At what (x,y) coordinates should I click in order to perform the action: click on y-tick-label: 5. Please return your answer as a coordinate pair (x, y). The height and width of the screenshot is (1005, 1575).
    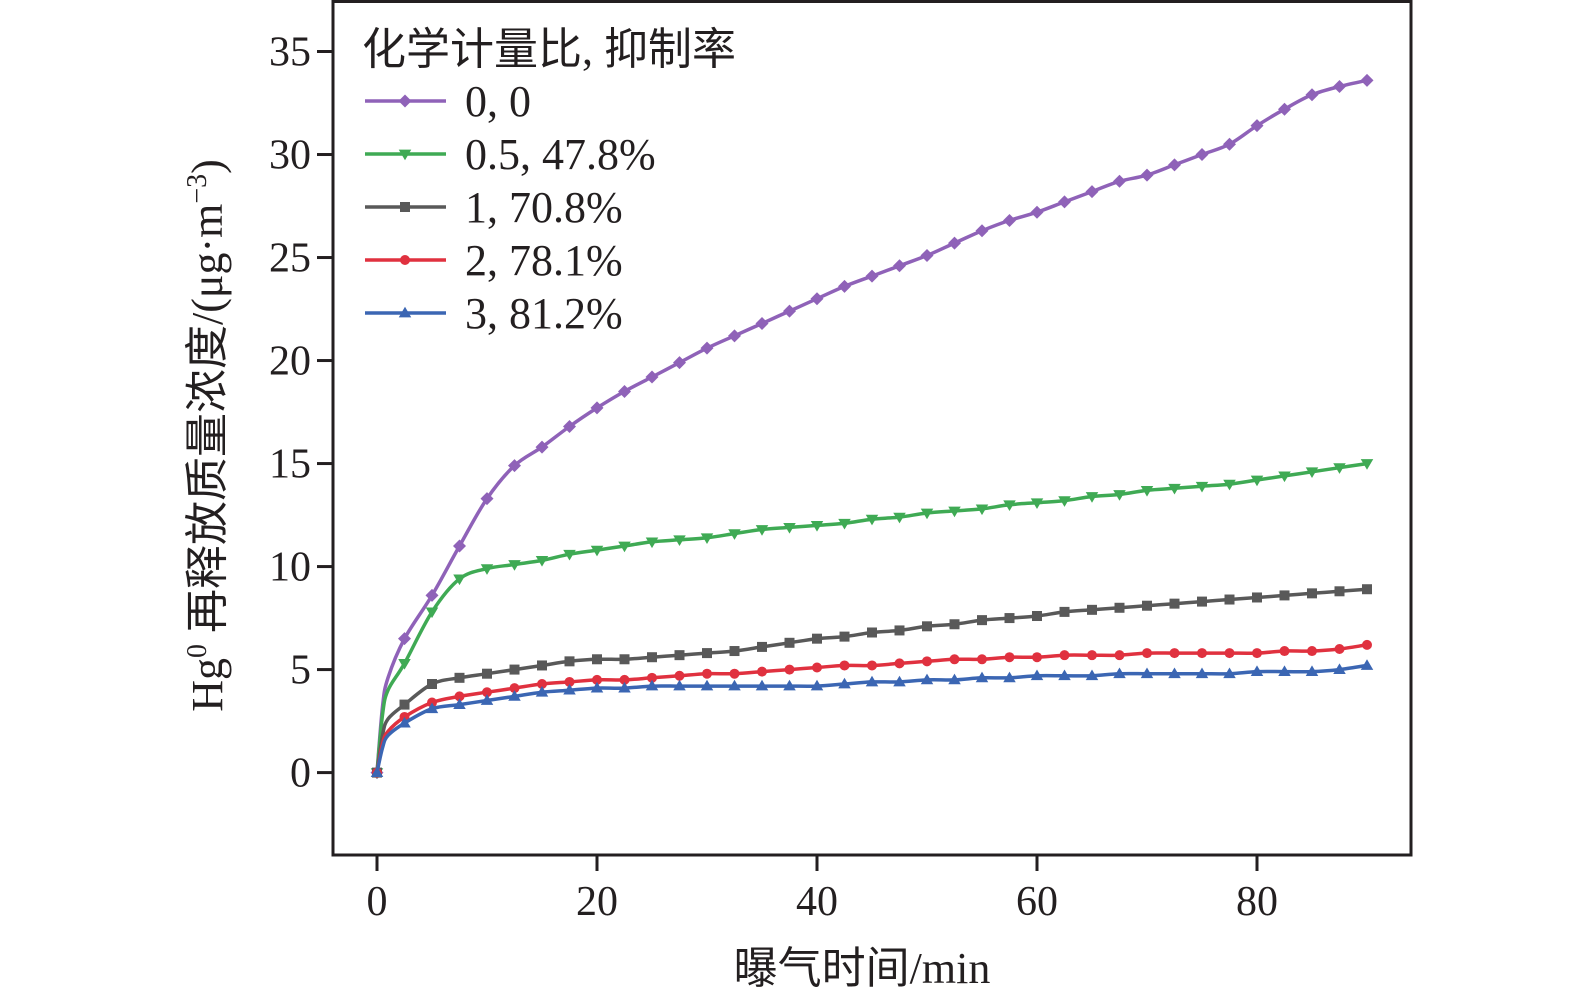
    Looking at the image, I should click on (300, 671).